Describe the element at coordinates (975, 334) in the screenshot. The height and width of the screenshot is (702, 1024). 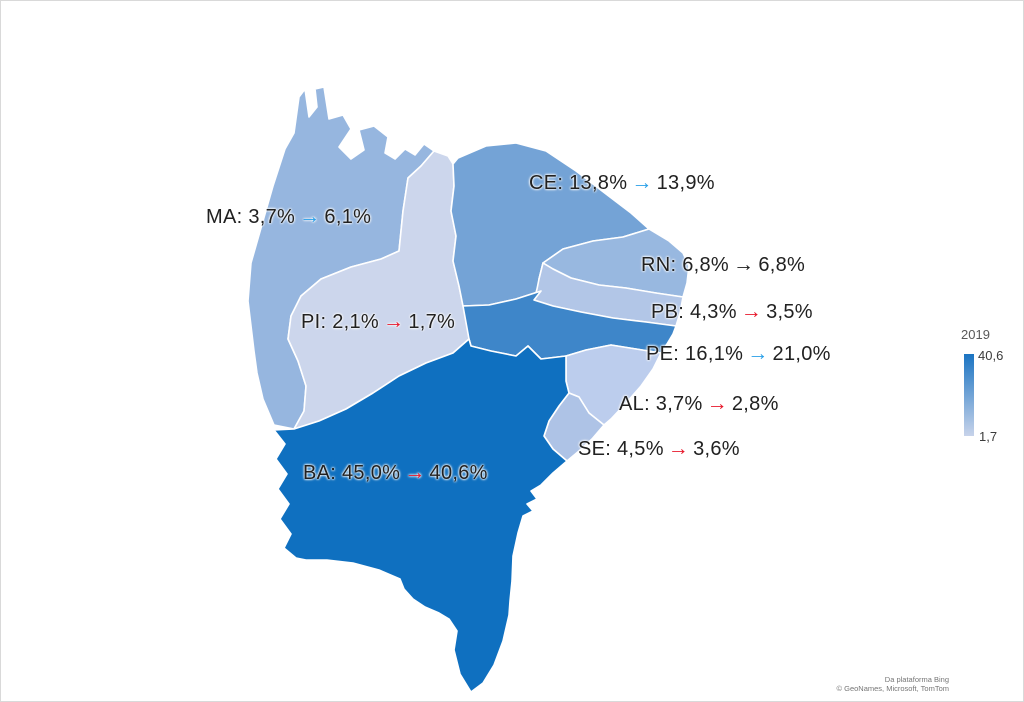
I see `legend-title: 2019` at that location.